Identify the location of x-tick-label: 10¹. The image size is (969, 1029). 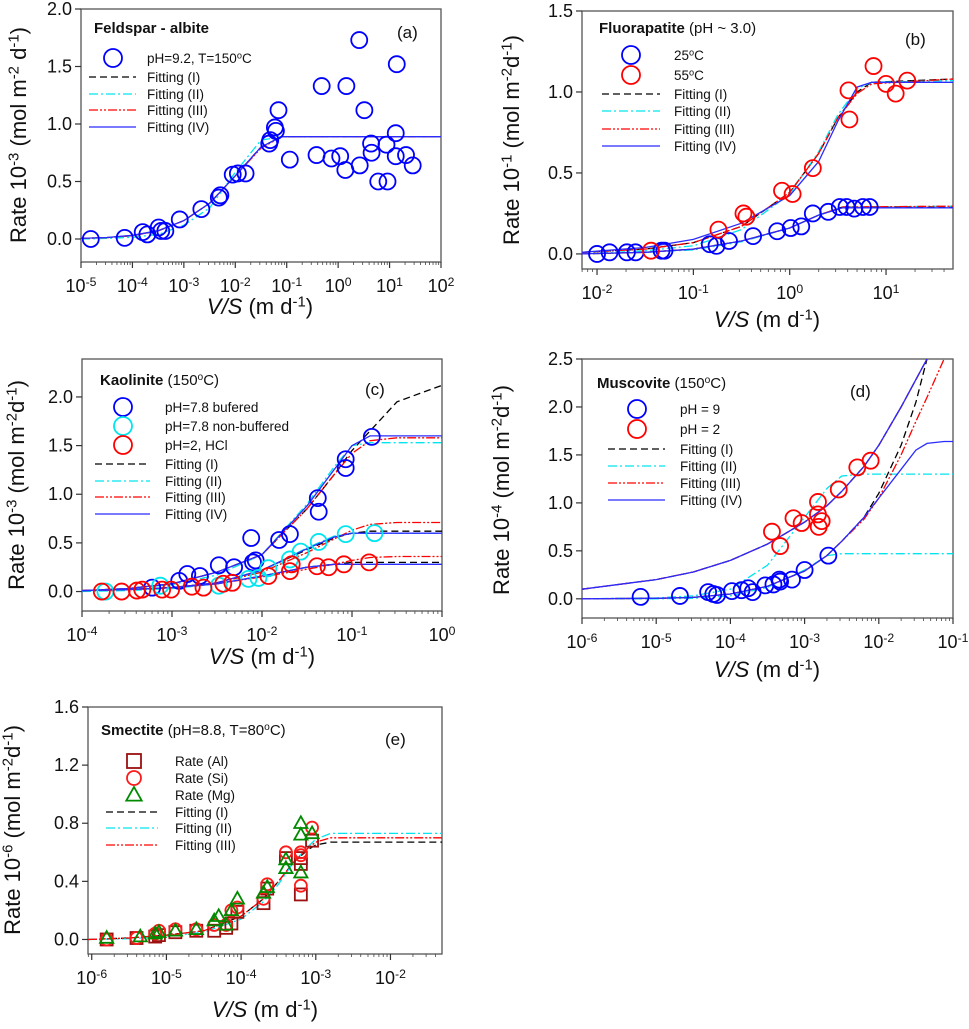
(886, 292).